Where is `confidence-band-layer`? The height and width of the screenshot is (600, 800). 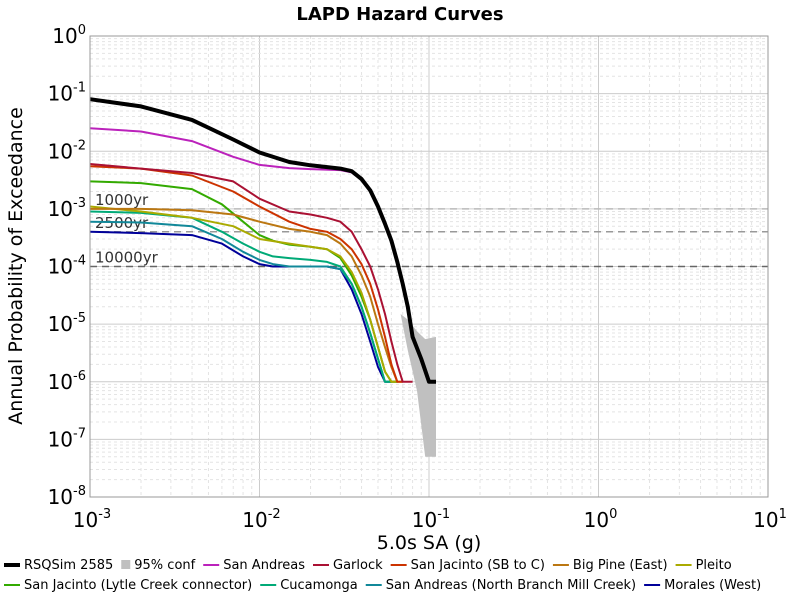 confidence-band-layer is located at coordinates (418, 385).